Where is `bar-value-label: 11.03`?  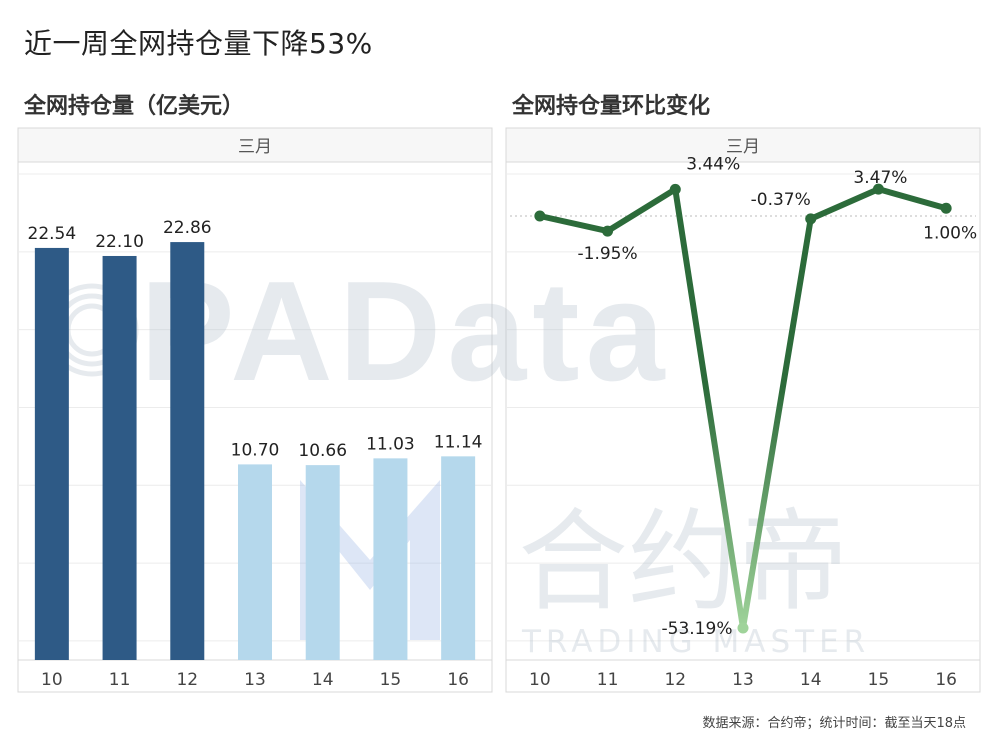 bar-value-label: 11.03 is located at coordinates (390, 444).